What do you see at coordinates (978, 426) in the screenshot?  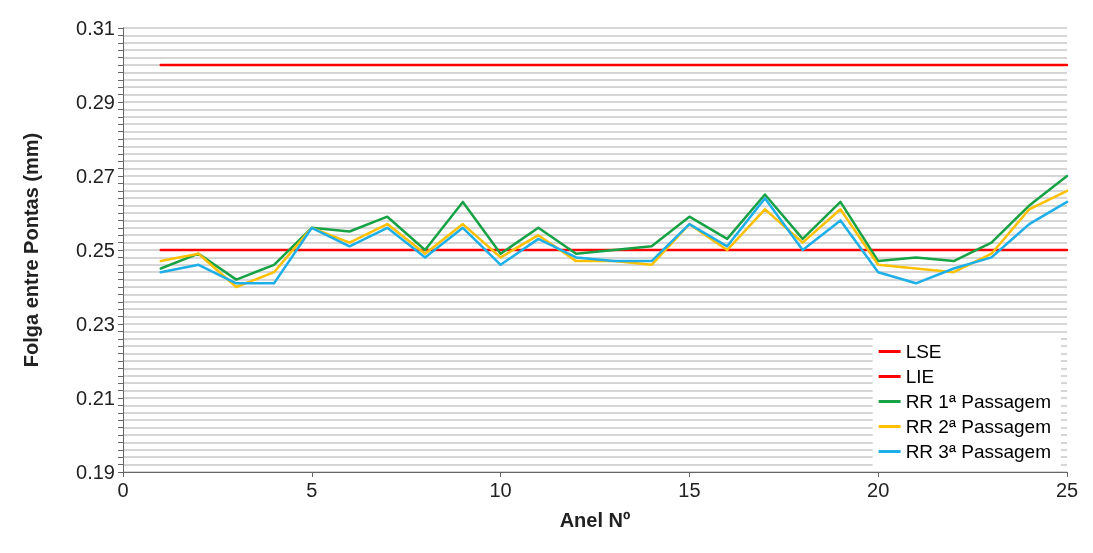 I see `legend-label: RR 2ª Passagem` at bounding box center [978, 426].